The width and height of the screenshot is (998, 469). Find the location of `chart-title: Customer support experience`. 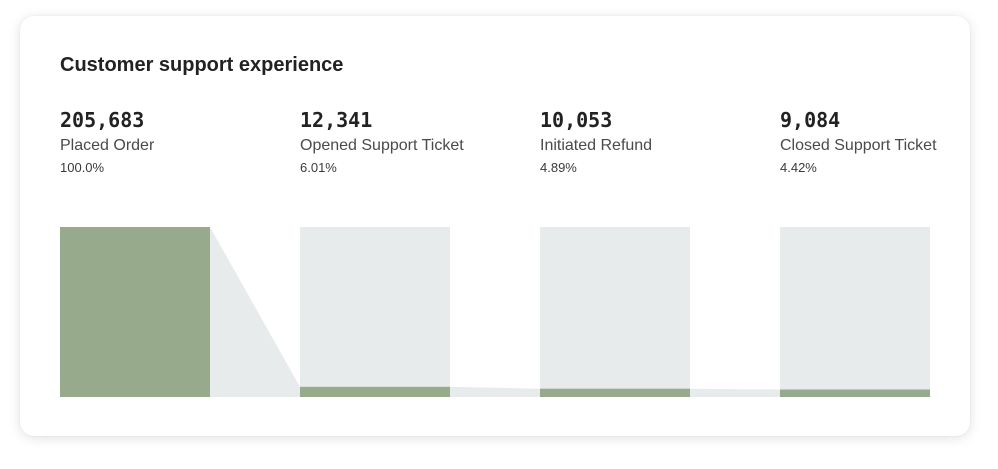

chart-title: Customer support experience is located at coordinates (202, 65).